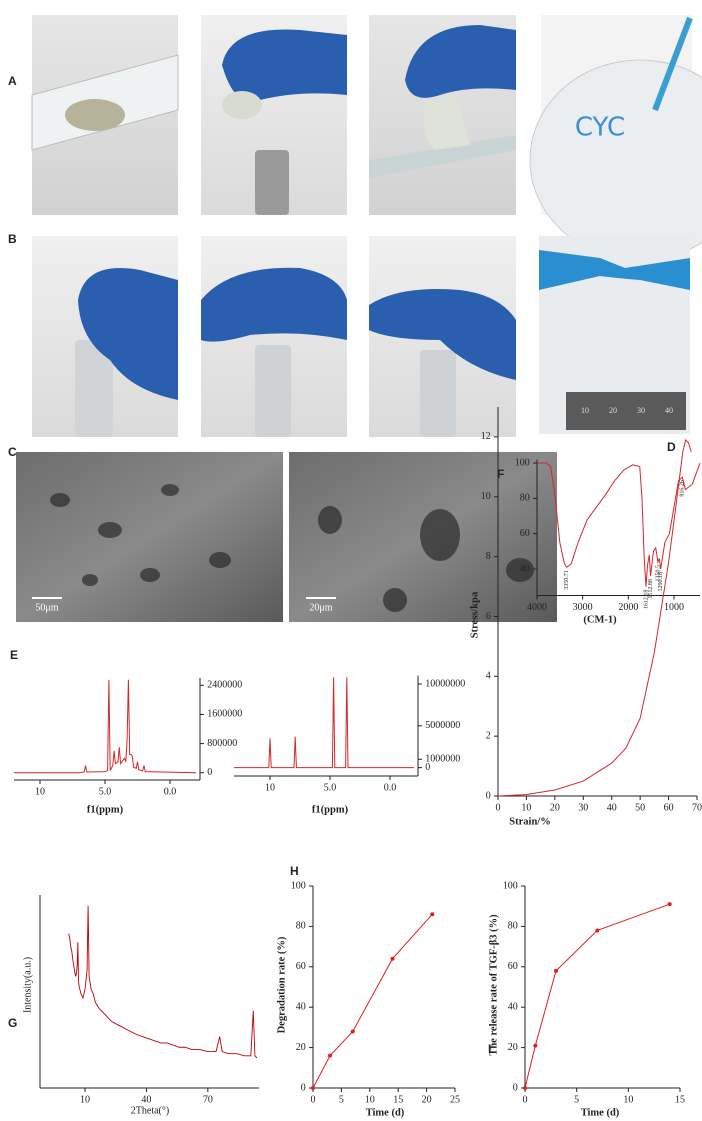  What do you see at coordinates (427, 1099) in the screenshot?
I see `x-tick-label: 20` at bounding box center [427, 1099].